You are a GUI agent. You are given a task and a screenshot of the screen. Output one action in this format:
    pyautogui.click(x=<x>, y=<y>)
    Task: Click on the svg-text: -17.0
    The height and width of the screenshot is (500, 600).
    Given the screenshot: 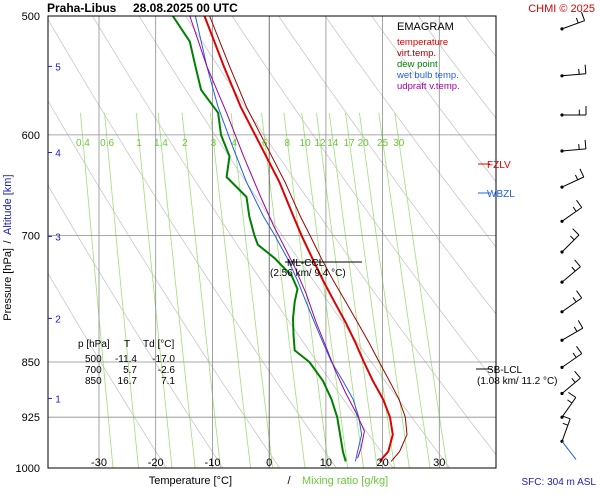 What is the action you would take?
    pyautogui.click(x=163, y=359)
    